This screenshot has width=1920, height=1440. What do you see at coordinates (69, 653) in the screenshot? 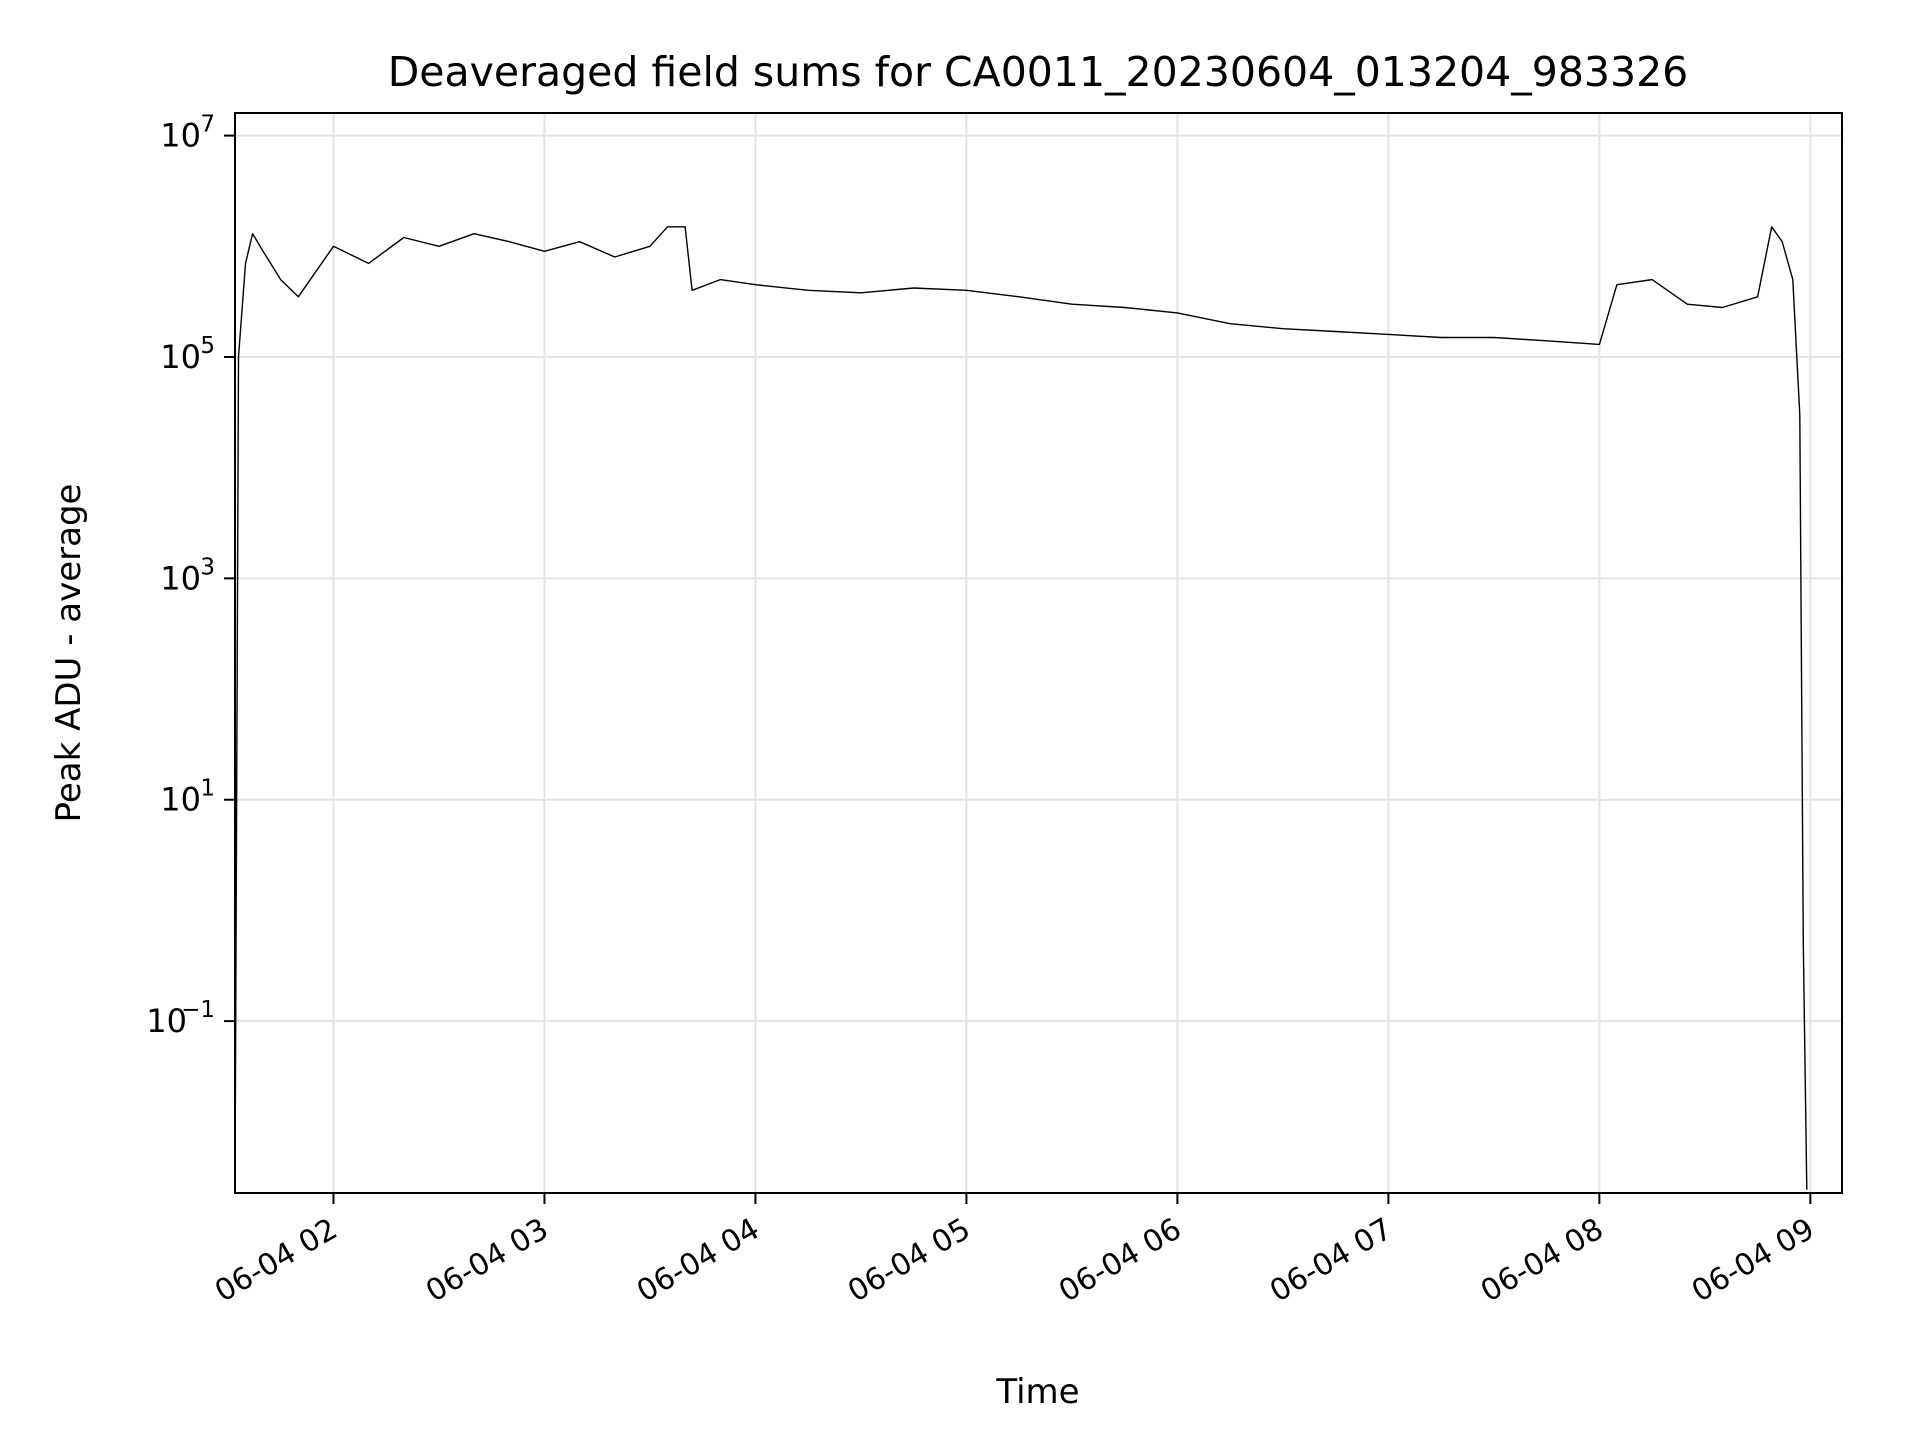
I see `y-axis-label: Peak ADU - average` at bounding box center [69, 653].